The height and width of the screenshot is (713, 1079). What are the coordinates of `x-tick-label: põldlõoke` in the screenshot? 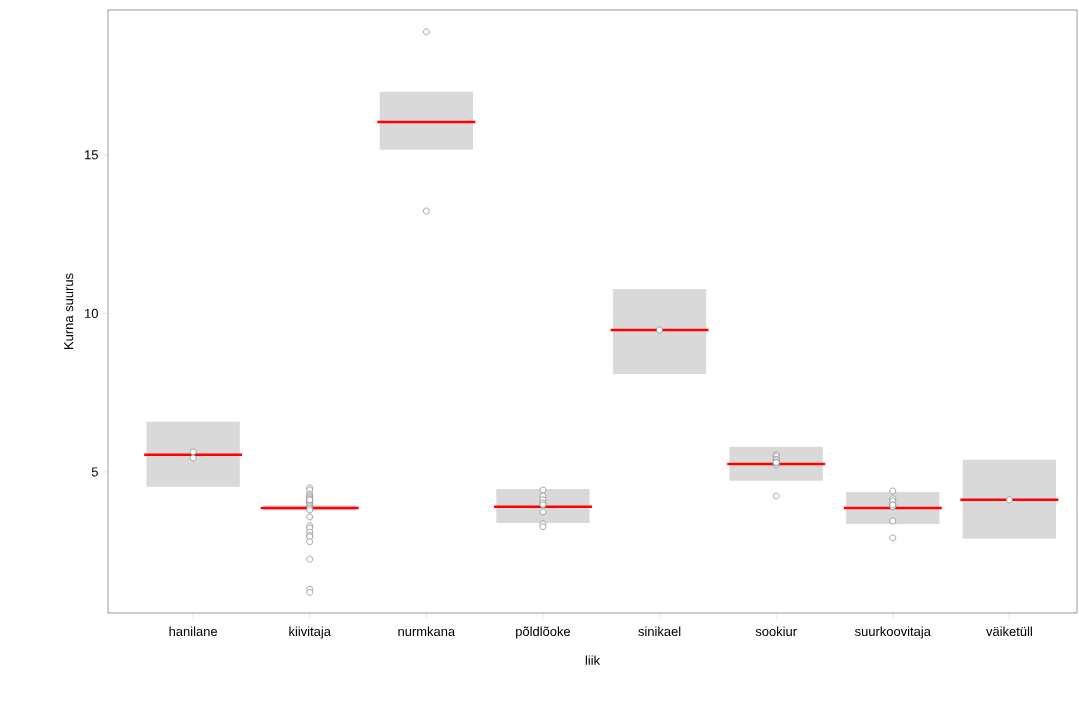 It's located at (543, 632).